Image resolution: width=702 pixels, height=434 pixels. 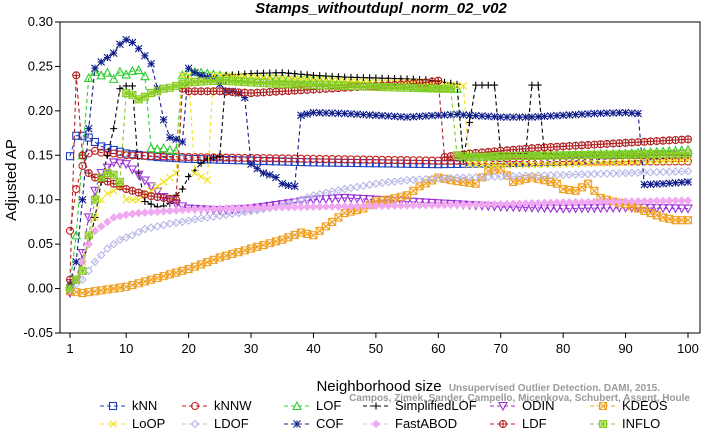 What do you see at coordinates (534, 423) in the screenshot?
I see `legend-label: LDF` at bounding box center [534, 423].